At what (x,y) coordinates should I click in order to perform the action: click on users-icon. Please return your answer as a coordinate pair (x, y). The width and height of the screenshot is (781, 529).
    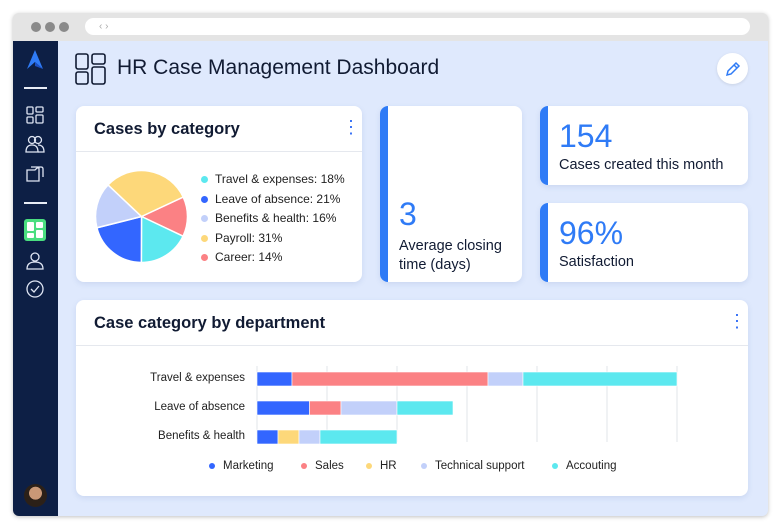
    Looking at the image, I should click on (35, 144).